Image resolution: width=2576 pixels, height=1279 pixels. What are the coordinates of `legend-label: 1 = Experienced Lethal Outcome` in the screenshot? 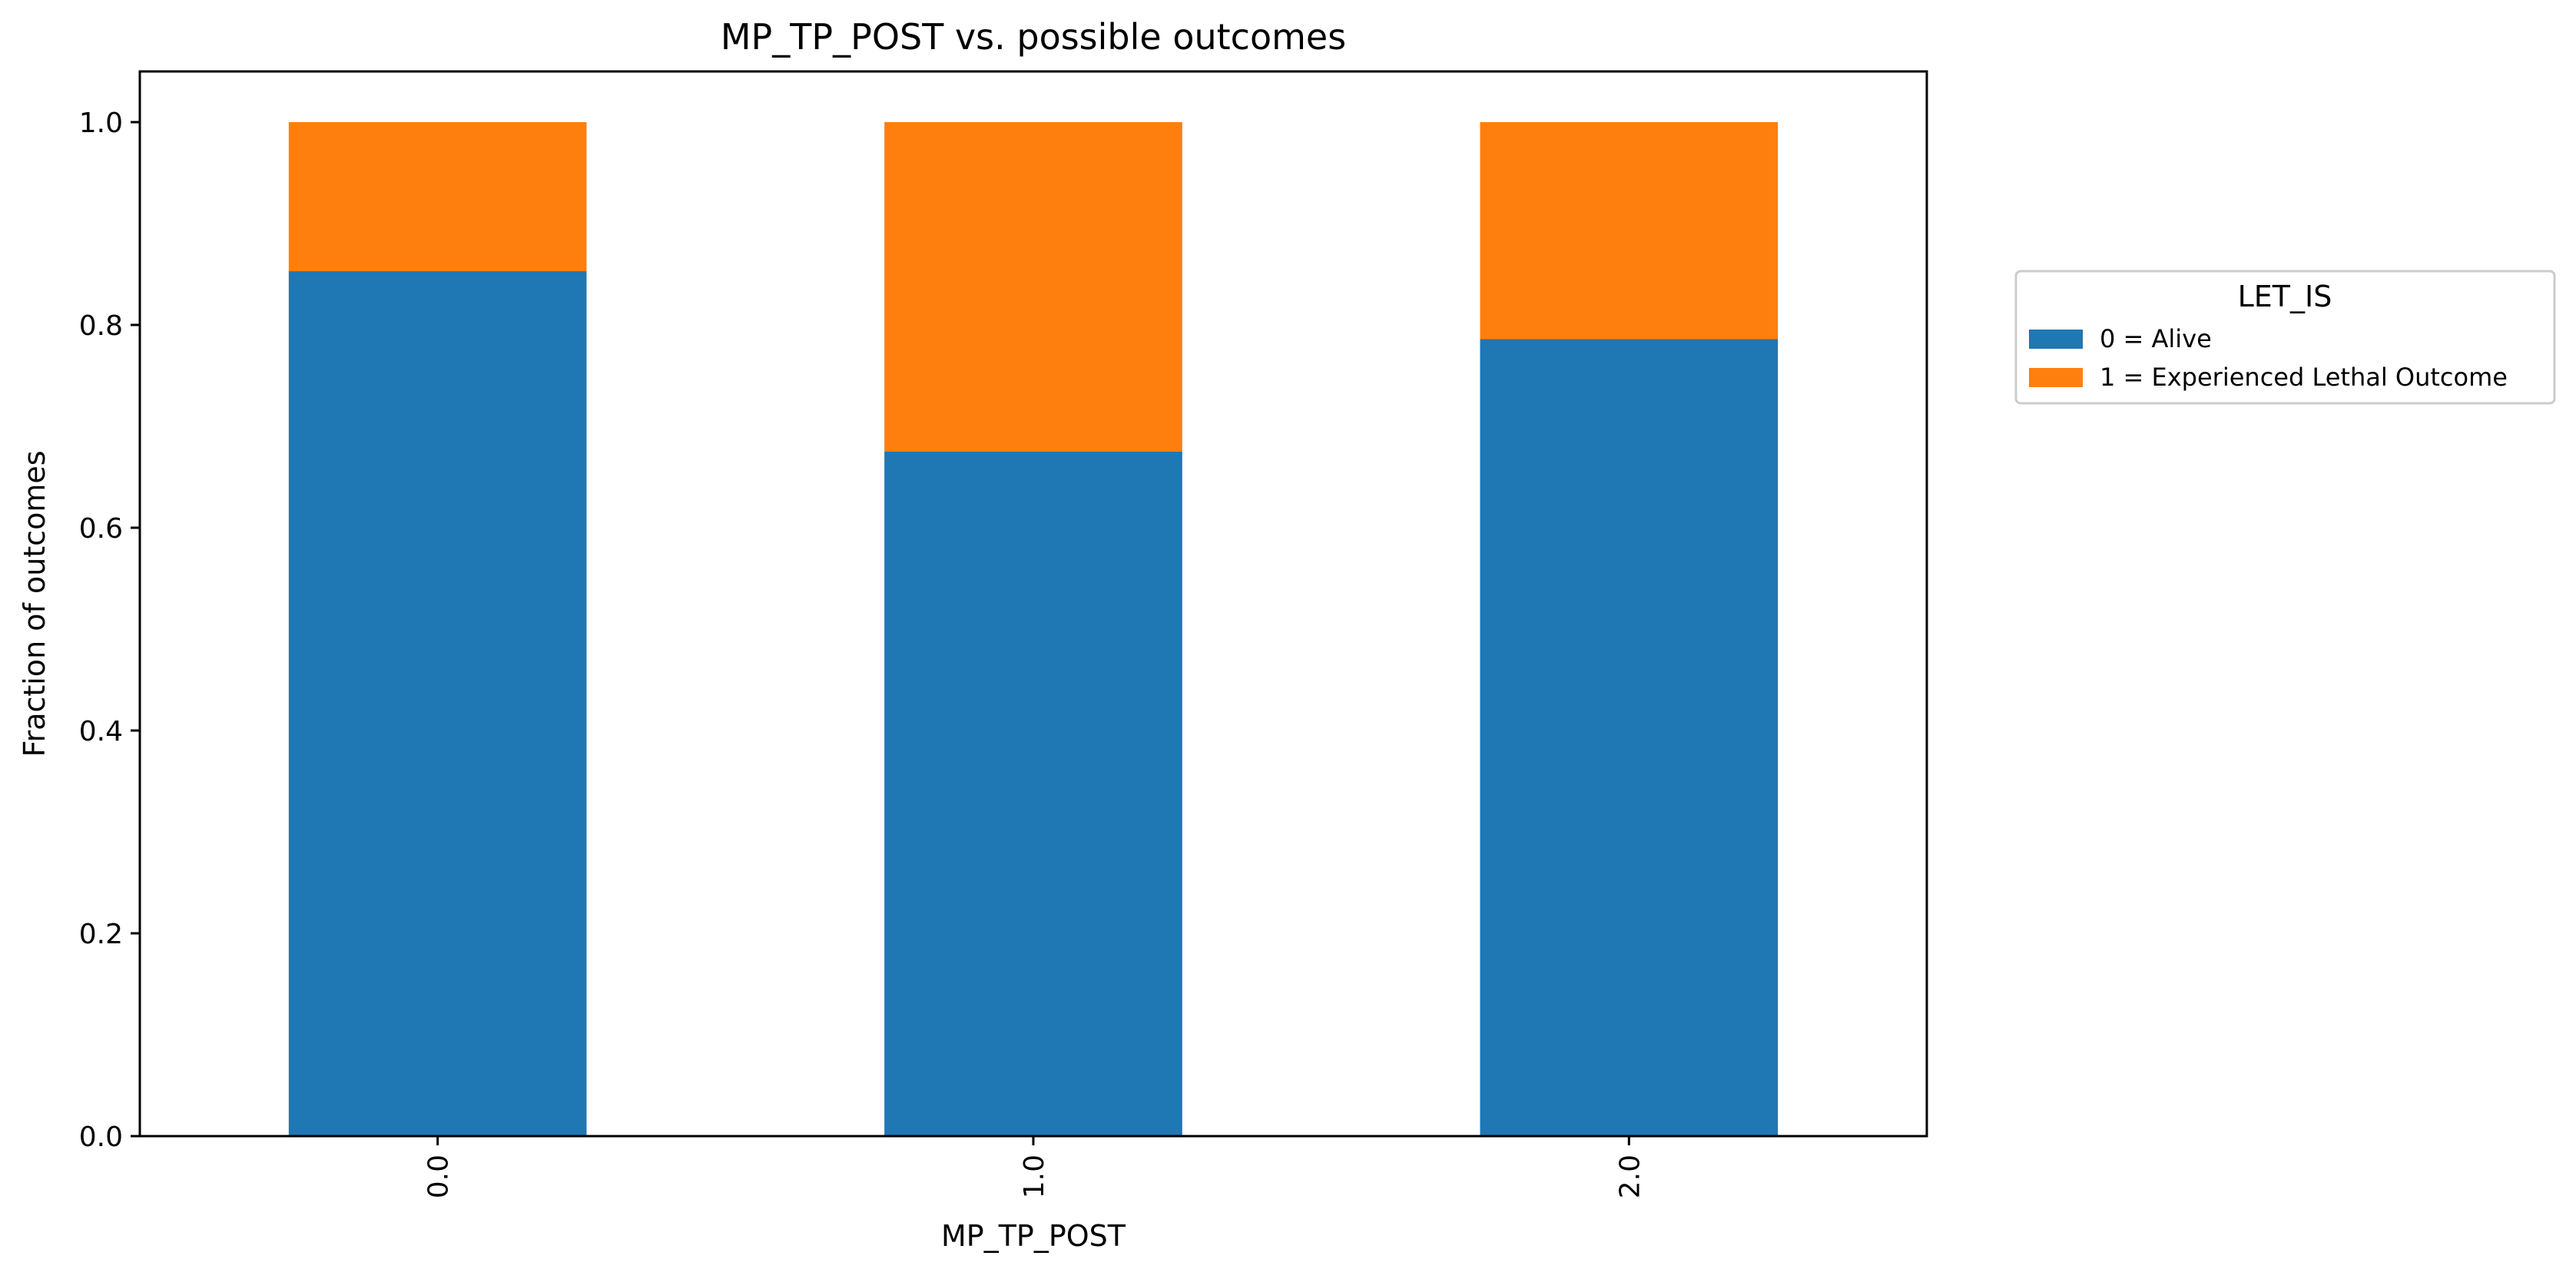 It's located at (2304, 377).